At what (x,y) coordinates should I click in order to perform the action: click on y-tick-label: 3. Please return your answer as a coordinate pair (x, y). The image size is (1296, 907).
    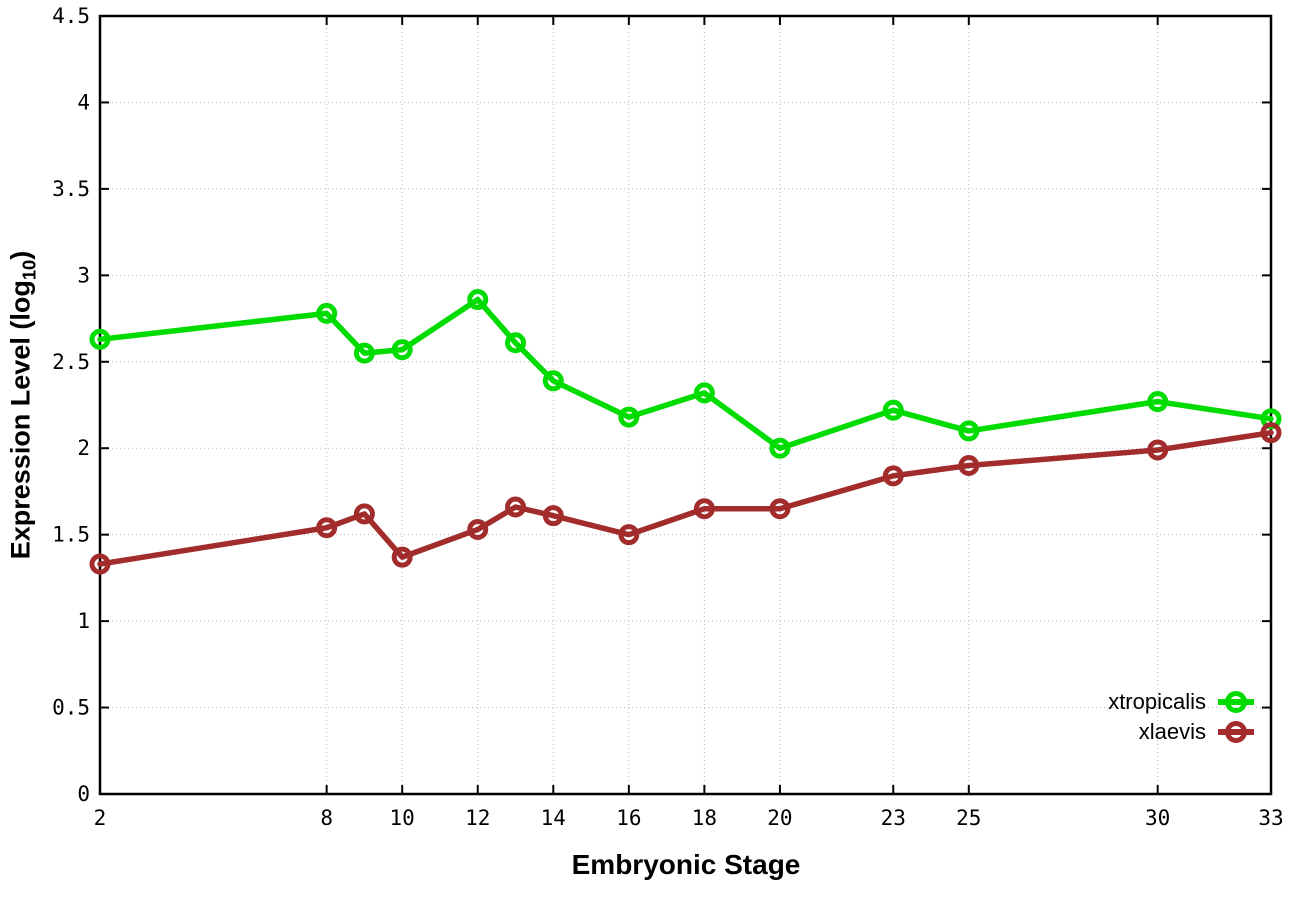
    Looking at the image, I should click on (83, 275).